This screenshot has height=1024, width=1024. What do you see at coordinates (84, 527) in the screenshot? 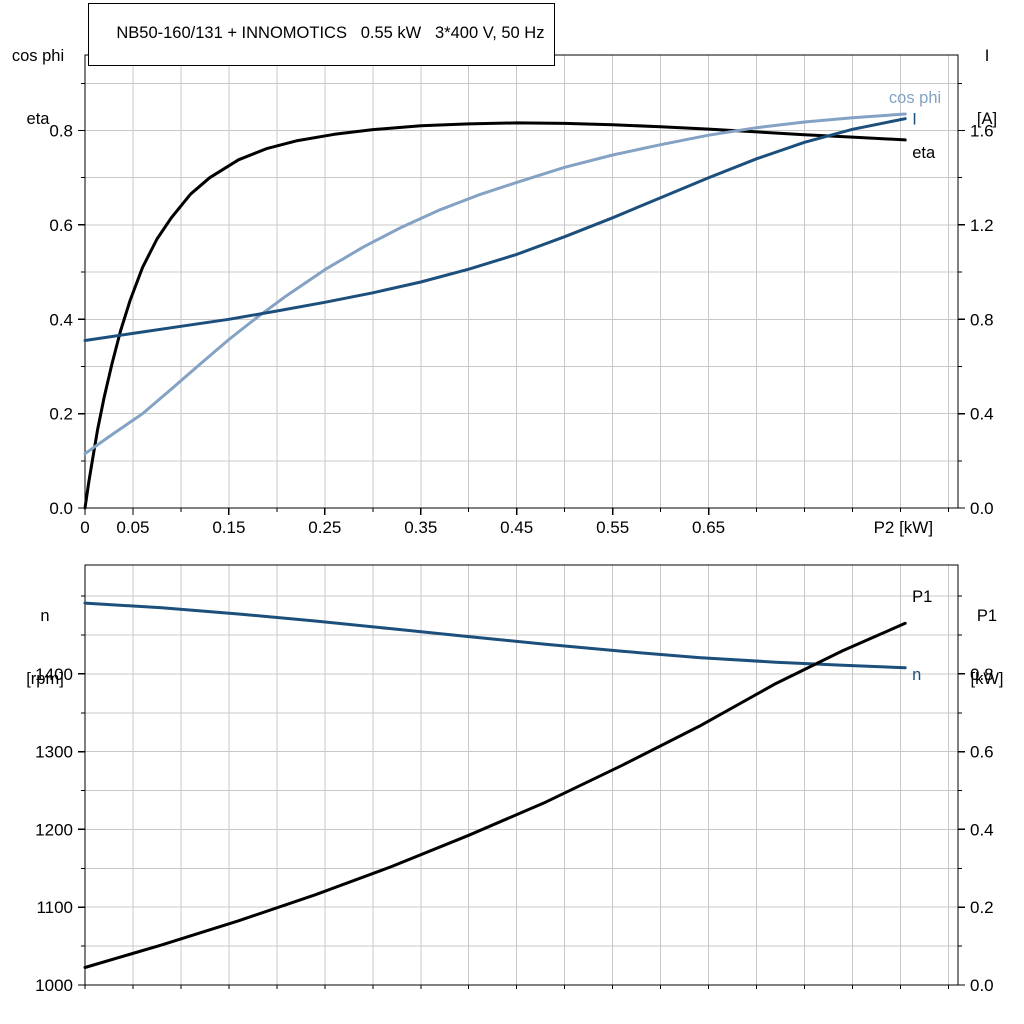
I see `x-tick-label: 0` at bounding box center [84, 527].